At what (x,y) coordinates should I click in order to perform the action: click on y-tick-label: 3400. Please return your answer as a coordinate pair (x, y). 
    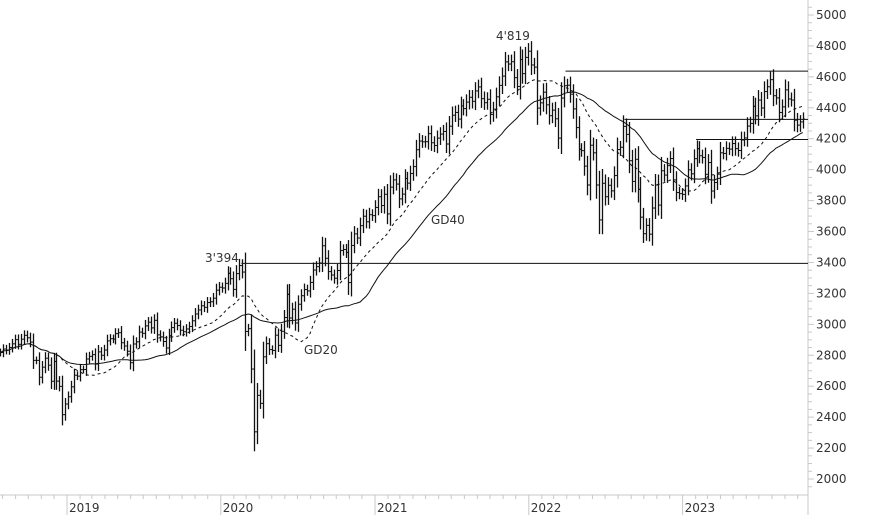
    Looking at the image, I should click on (831, 262).